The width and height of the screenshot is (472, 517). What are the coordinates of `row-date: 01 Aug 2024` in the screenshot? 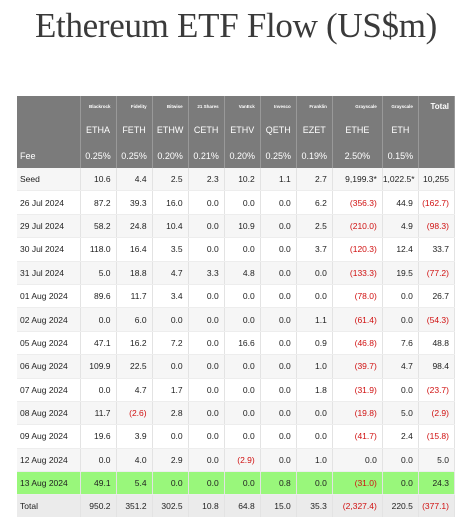 It's located at (49, 296).